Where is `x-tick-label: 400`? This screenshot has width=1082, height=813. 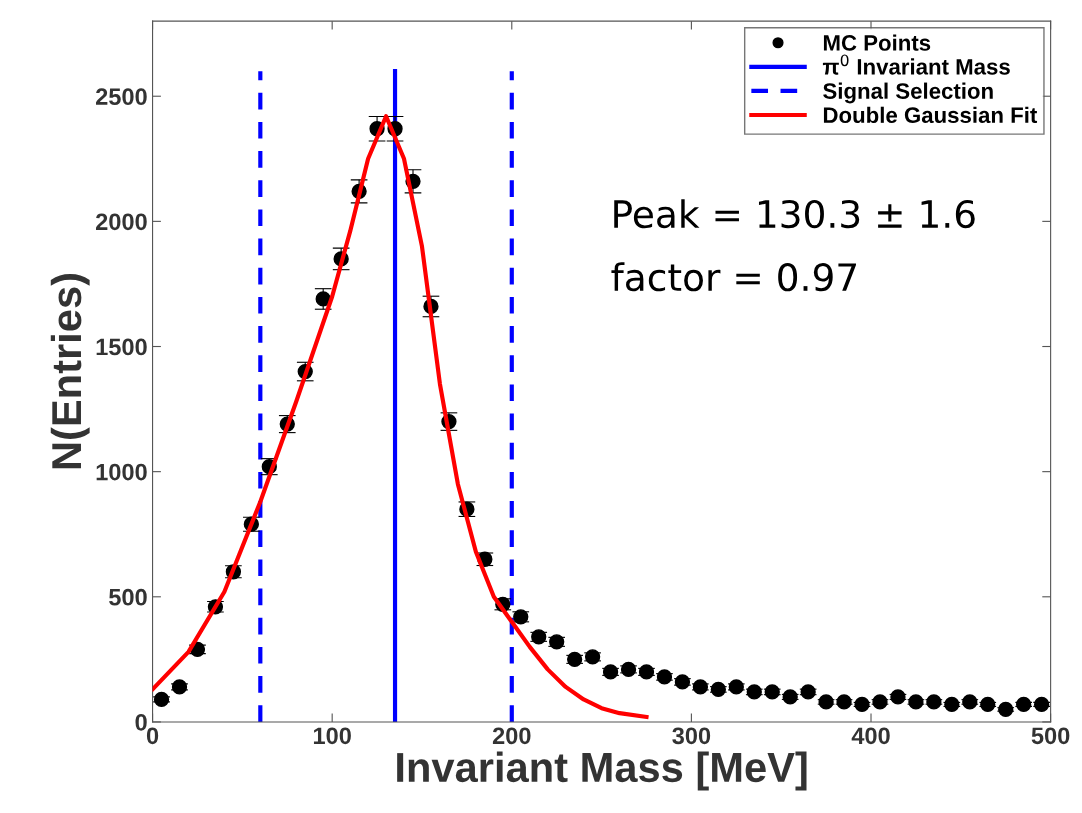 x-tick-label: 400 is located at coordinates (870, 736).